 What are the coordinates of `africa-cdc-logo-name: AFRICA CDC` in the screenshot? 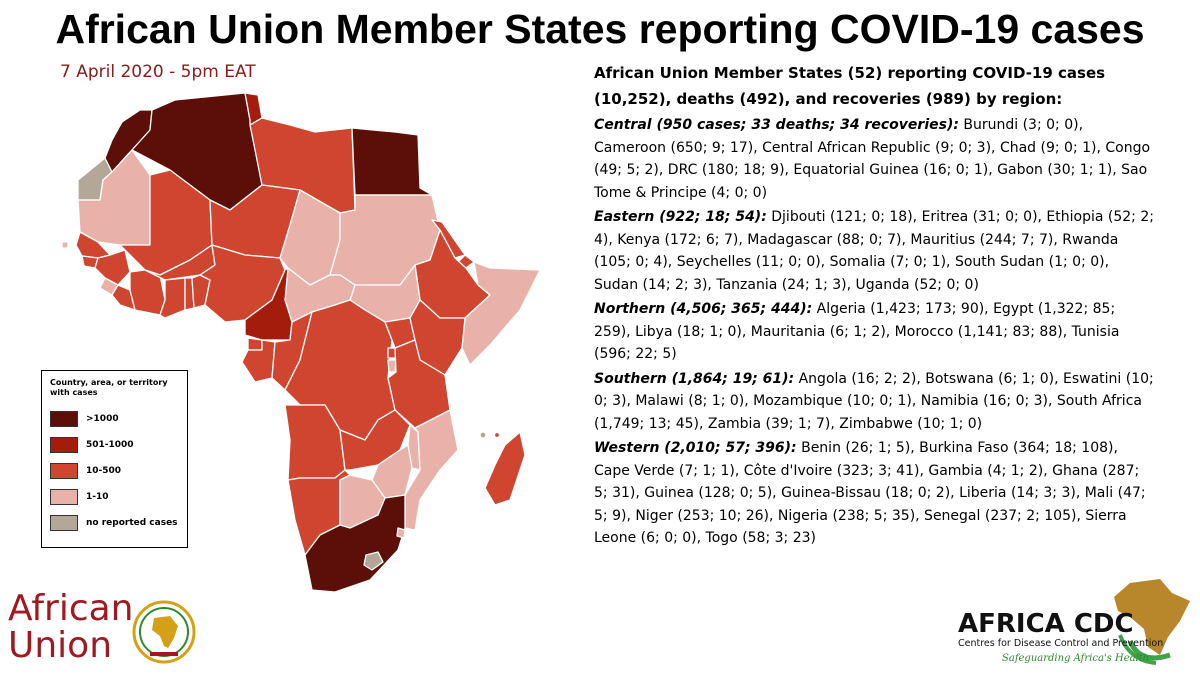 It's located at (1046, 624).